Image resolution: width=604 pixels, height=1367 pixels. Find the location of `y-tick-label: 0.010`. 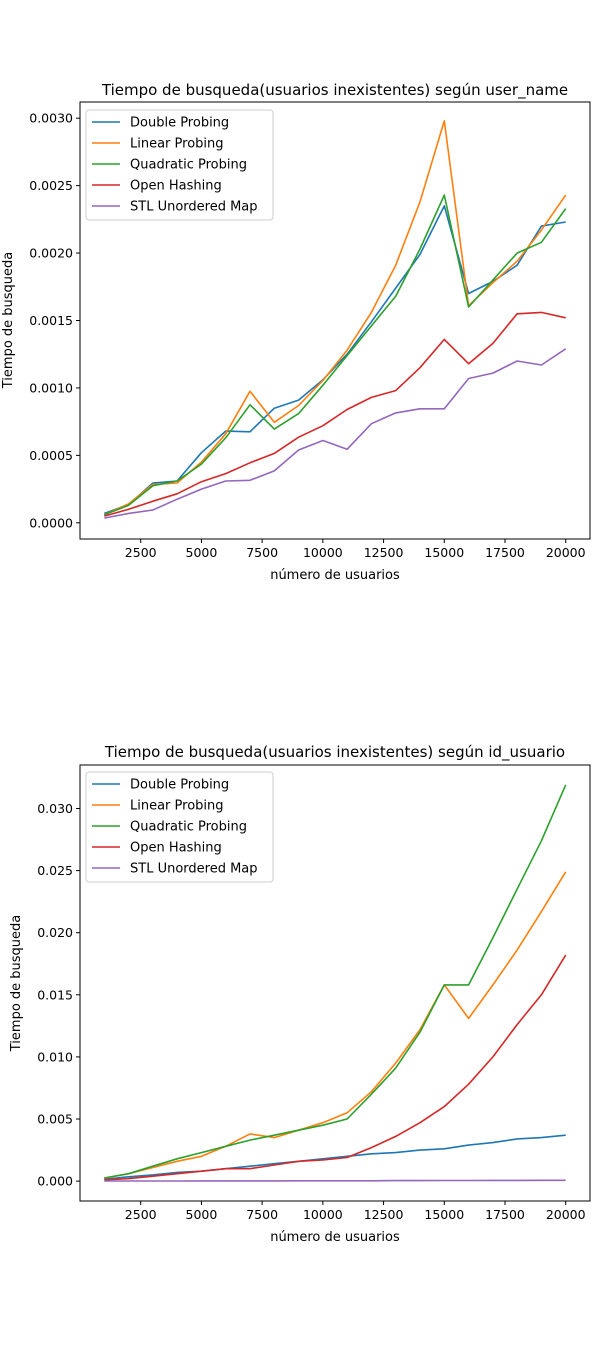

y-tick-label: 0.010 is located at coordinates (55, 1056).